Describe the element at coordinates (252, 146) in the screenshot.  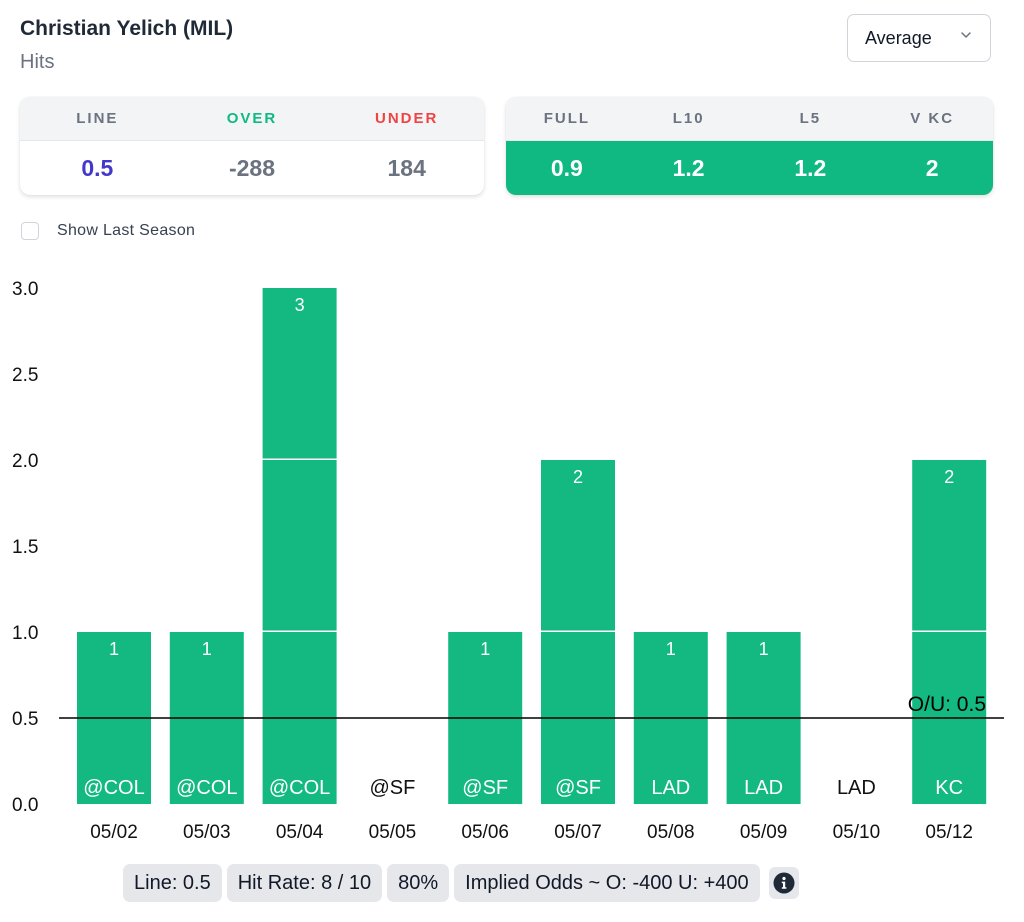
I see `odds-card: LINE OVER UNDER 0.5 -288 184` at that location.